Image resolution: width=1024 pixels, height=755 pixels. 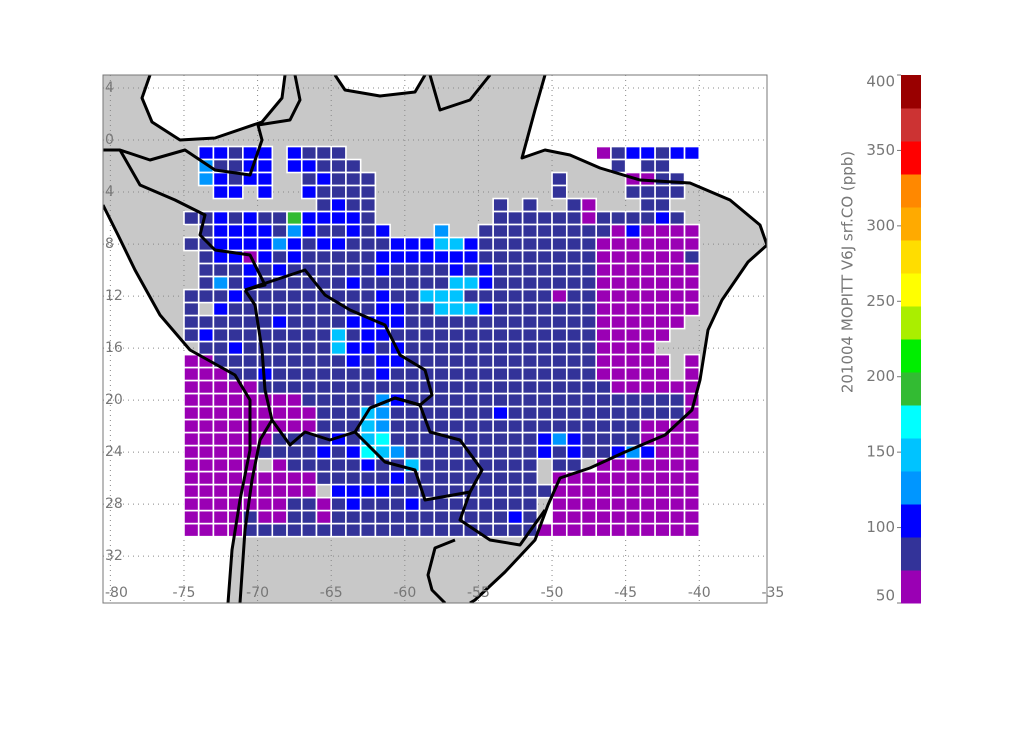 What do you see at coordinates (441, 570) in the screenshot?
I see `coastline` at bounding box center [441, 570].